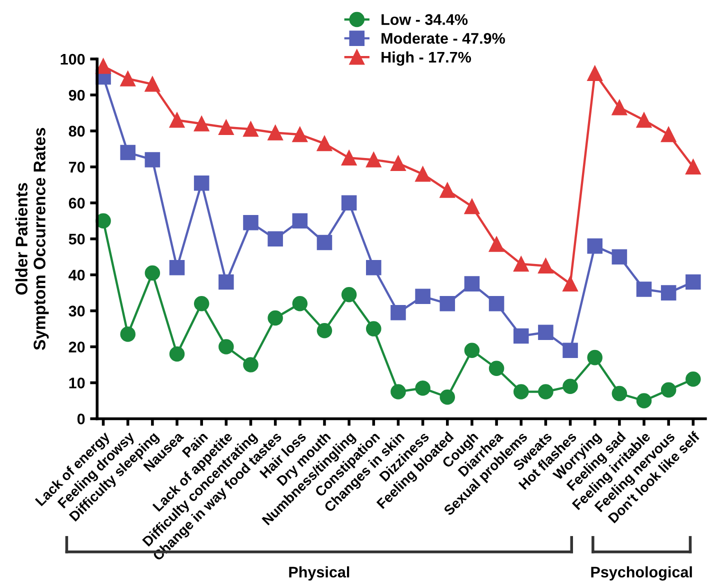 This screenshot has height=584, width=709. Describe the element at coordinates (81, 419) in the screenshot. I see `y-tick-label: 0` at that location.